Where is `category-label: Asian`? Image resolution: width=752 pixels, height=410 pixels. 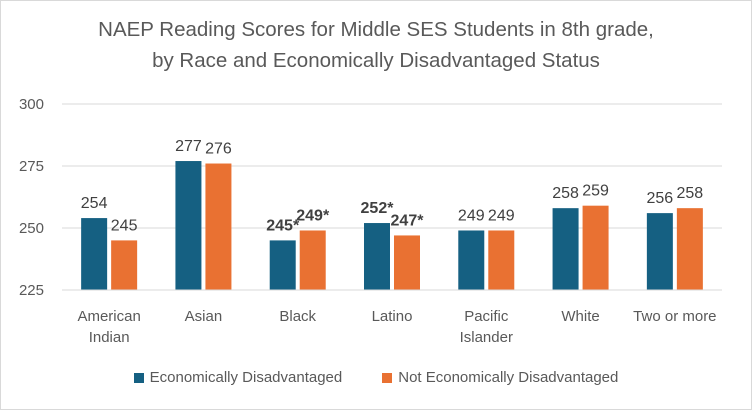 category-label: Asian is located at coordinates (204, 316).